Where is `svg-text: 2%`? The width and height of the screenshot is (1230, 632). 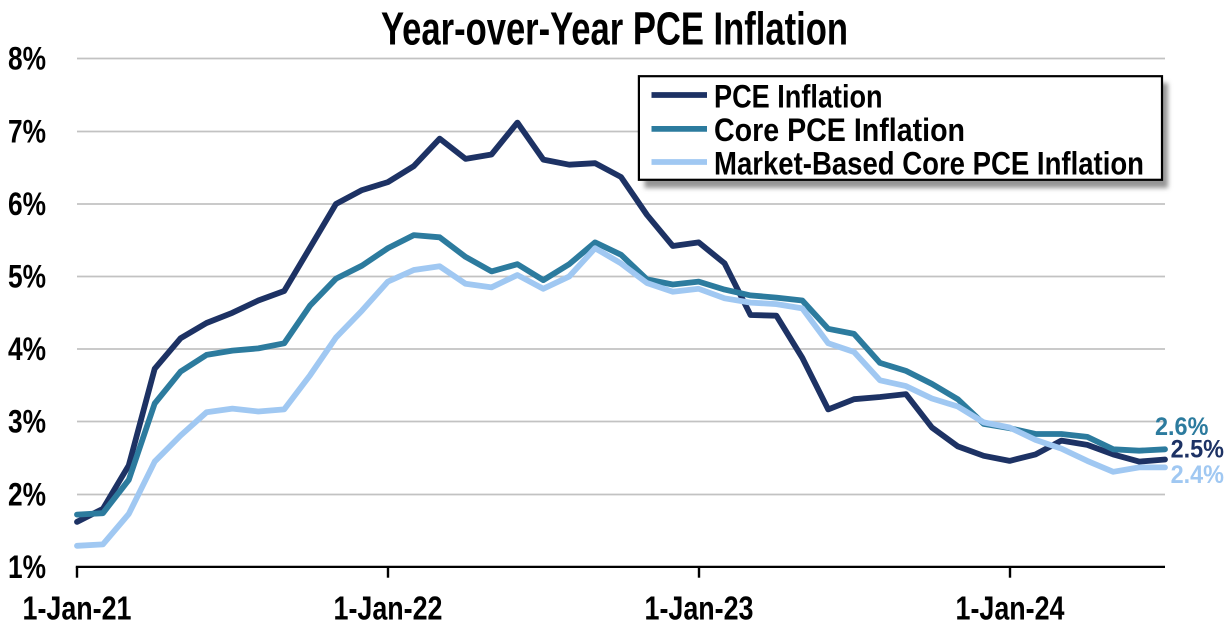 svg-text: 2% is located at coordinates (27, 494).